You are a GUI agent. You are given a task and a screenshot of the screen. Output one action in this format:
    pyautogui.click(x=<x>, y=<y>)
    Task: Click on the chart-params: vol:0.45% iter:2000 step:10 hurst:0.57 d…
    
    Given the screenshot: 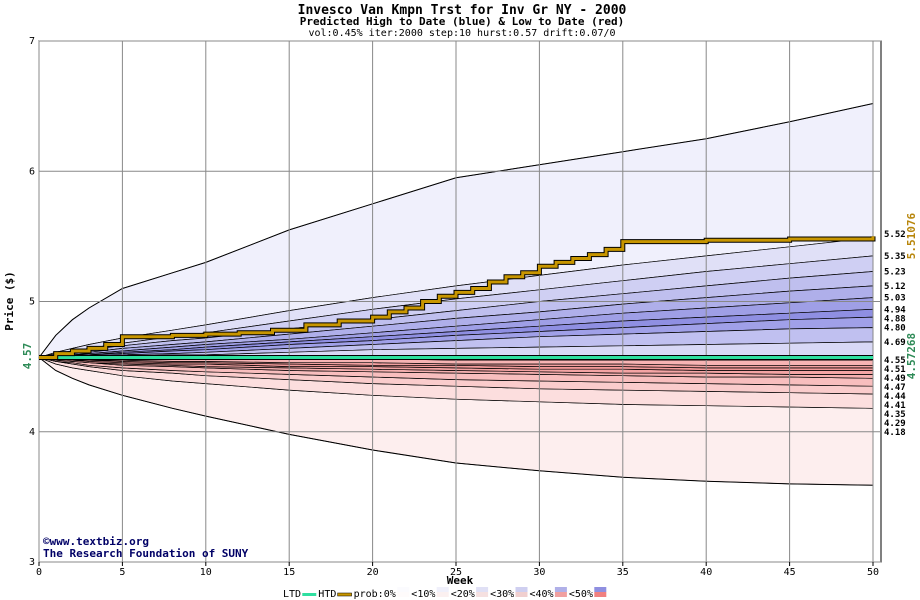 What is the action you would take?
    pyautogui.click(x=461, y=33)
    